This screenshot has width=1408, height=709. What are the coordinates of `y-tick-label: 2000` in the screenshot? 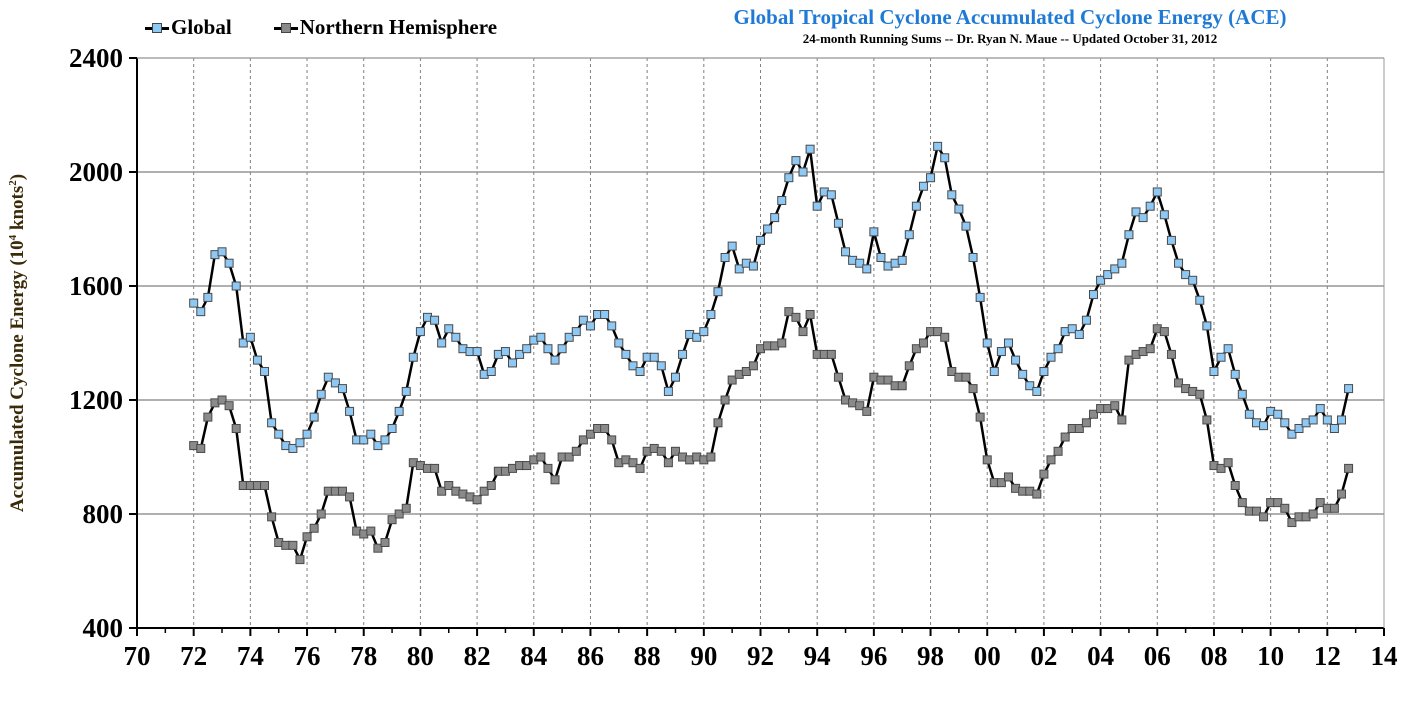 It's located at (96, 172).